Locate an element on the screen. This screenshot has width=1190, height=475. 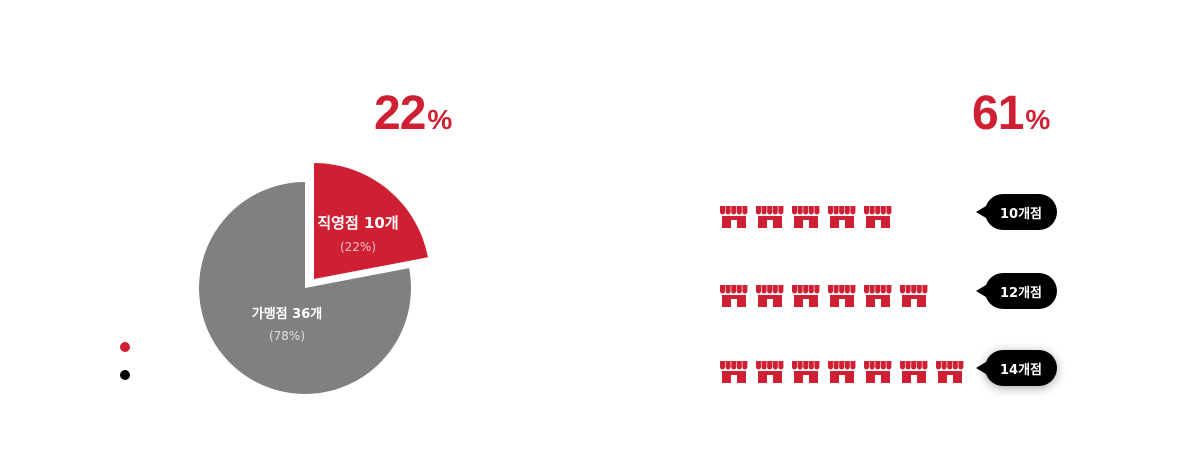
pie-label-franchise-percent: (78%) is located at coordinates (287, 336).